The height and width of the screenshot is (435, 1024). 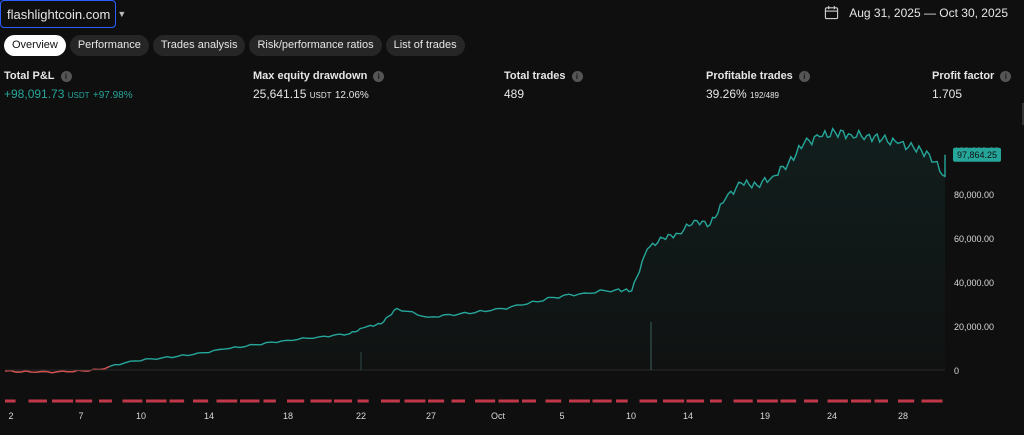 What do you see at coordinates (726, 94) in the screenshot?
I see `metric-value: 39.26%` at bounding box center [726, 94].